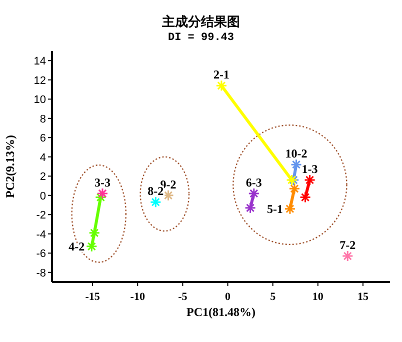  What do you see at coordinates (274, 209) in the screenshot?
I see `series-label: 5-1` at bounding box center [274, 209].